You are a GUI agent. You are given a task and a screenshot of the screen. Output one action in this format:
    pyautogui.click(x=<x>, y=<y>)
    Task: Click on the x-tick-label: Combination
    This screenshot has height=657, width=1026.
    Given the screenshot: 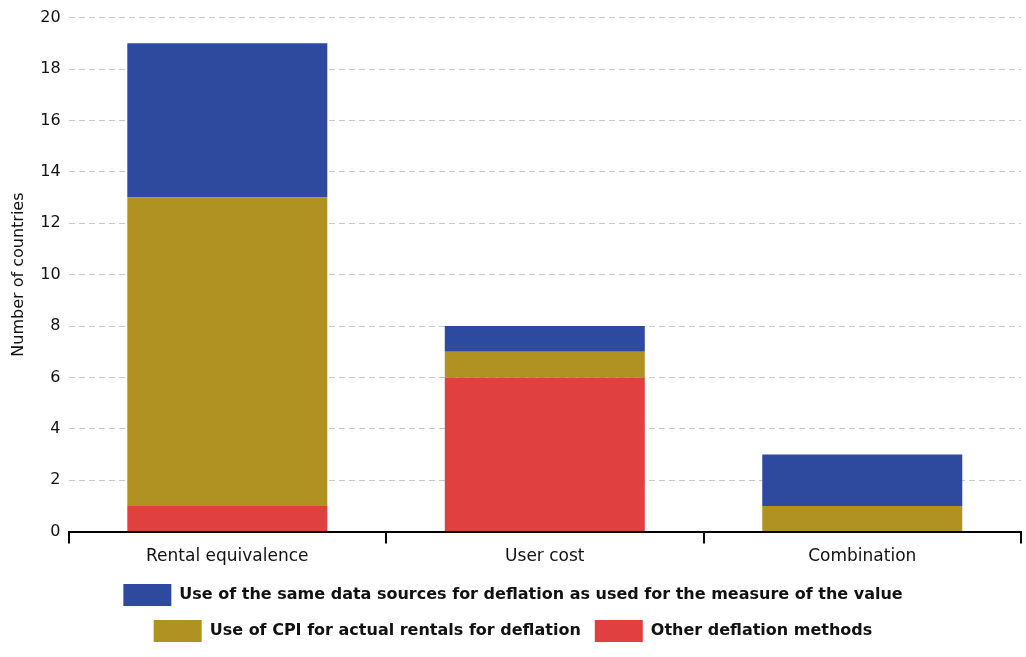 What is the action you would take?
    pyautogui.click(x=862, y=555)
    